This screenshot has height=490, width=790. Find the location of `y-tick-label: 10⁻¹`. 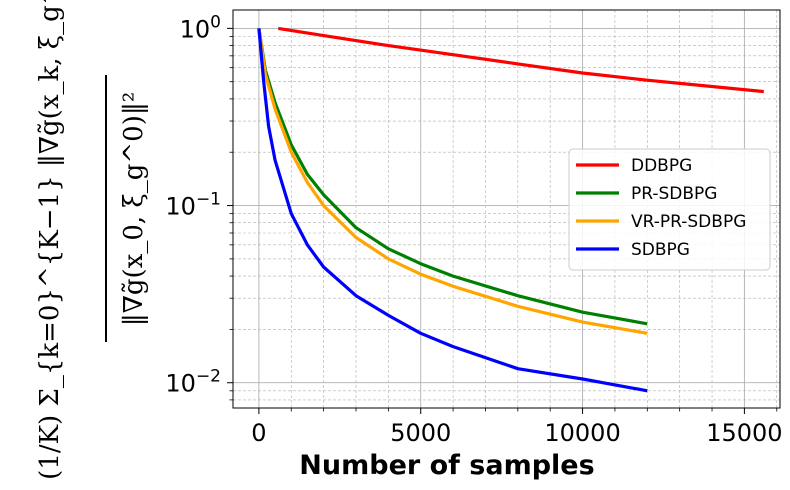

y-tick-label: 10⁻¹ is located at coordinates (193, 205).